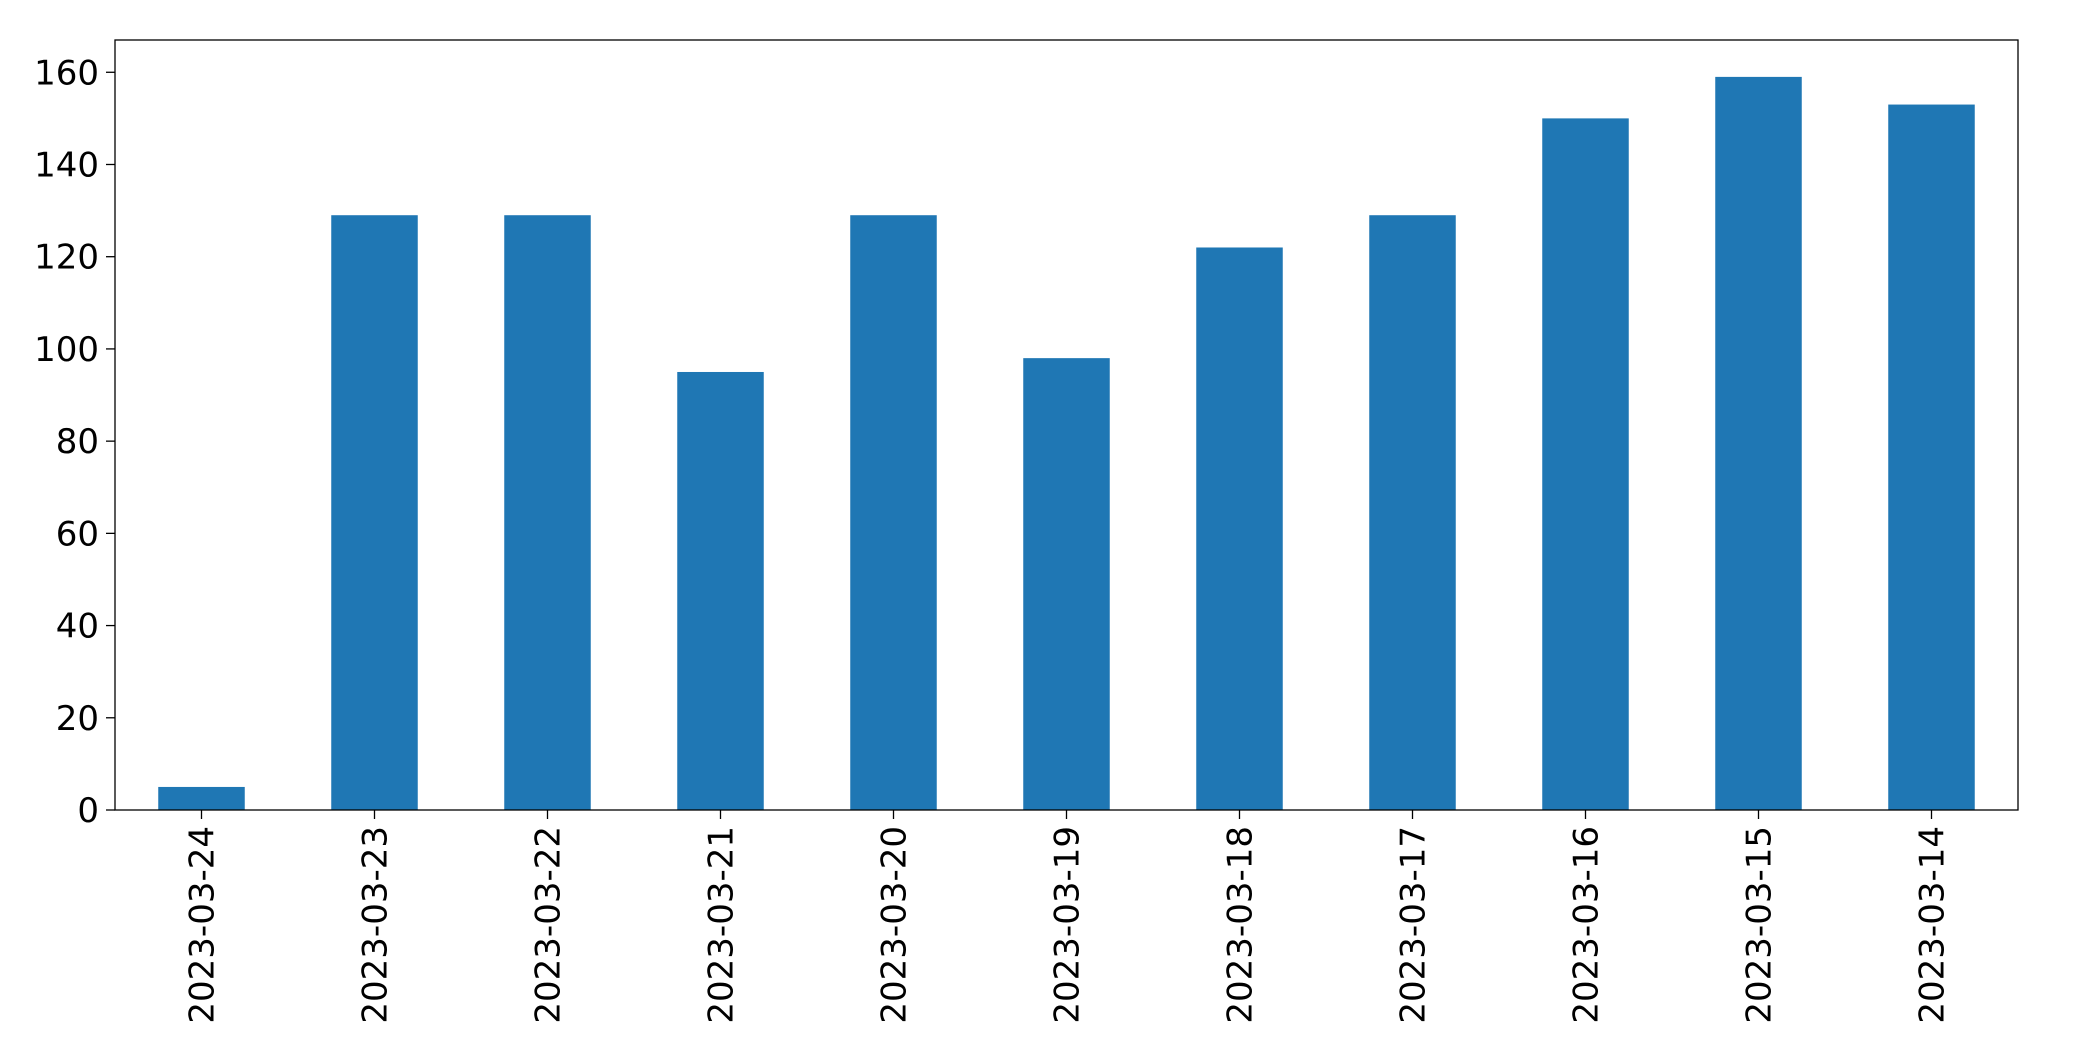  What do you see at coordinates (77, 442) in the screenshot?
I see `y-tick-label: 80` at bounding box center [77, 442].